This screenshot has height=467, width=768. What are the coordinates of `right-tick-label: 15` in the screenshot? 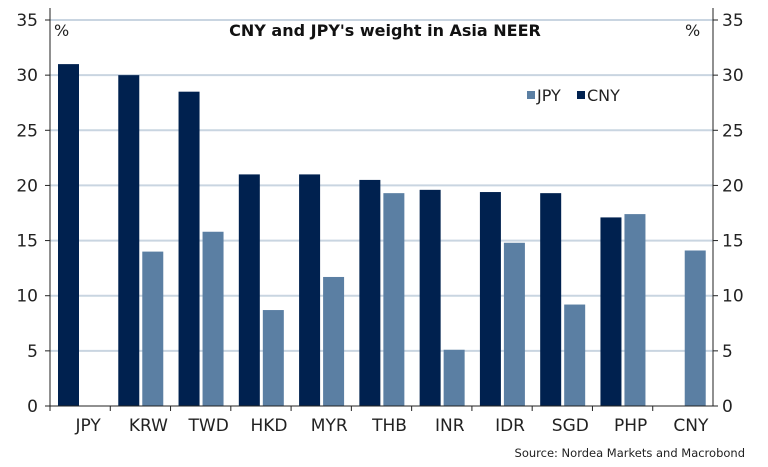 It's located at (733, 242).